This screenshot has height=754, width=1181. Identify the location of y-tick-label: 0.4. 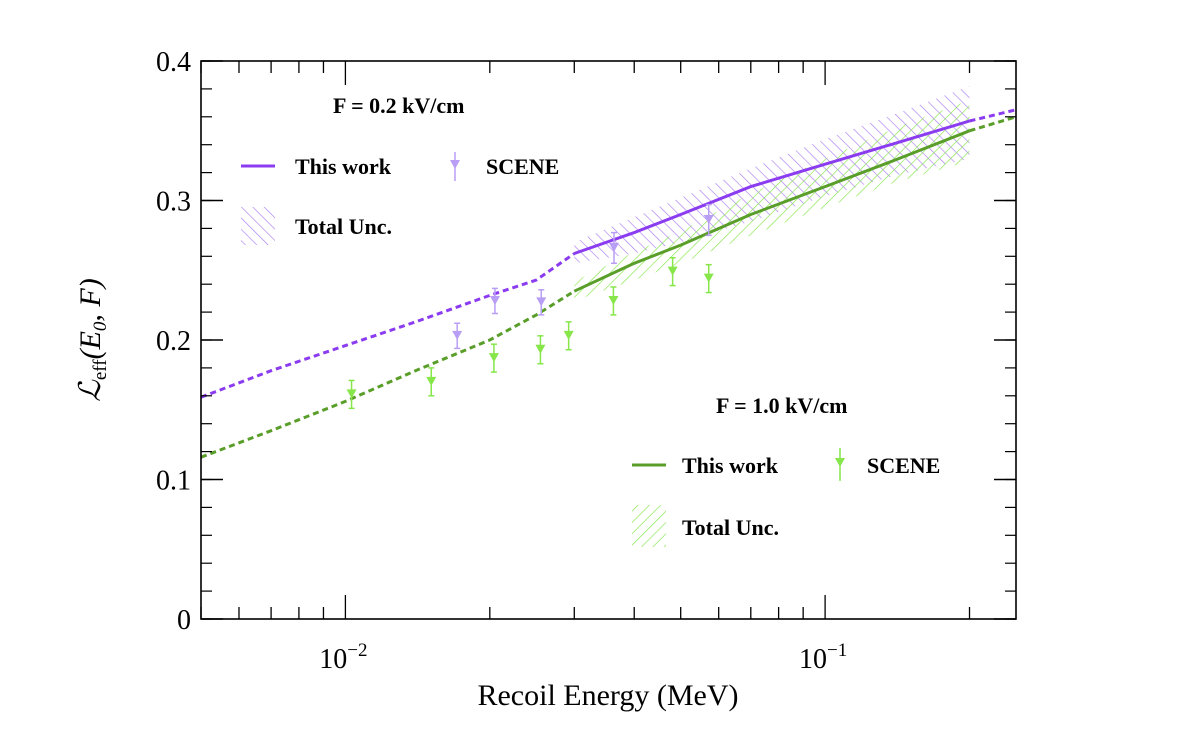
(173, 62).